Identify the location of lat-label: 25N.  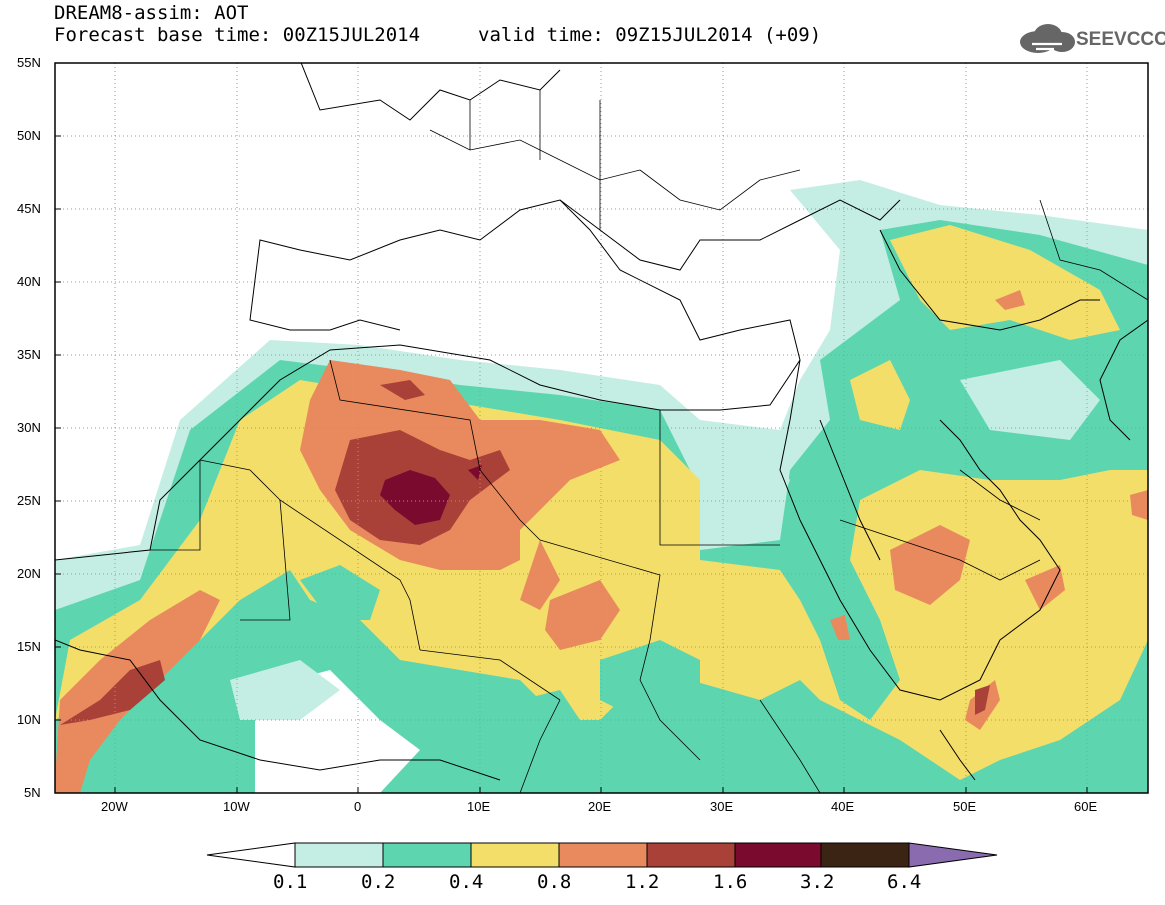
(29, 500).